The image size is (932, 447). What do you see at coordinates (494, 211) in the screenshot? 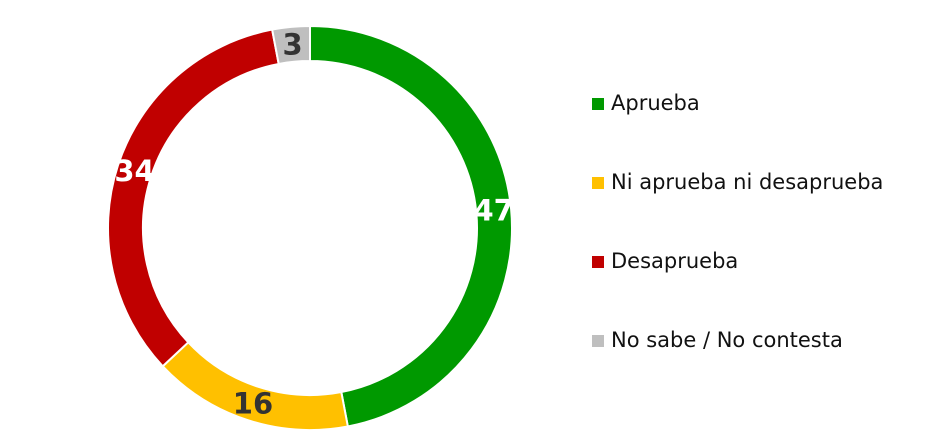
I see `value-label: 47` at bounding box center [494, 211].